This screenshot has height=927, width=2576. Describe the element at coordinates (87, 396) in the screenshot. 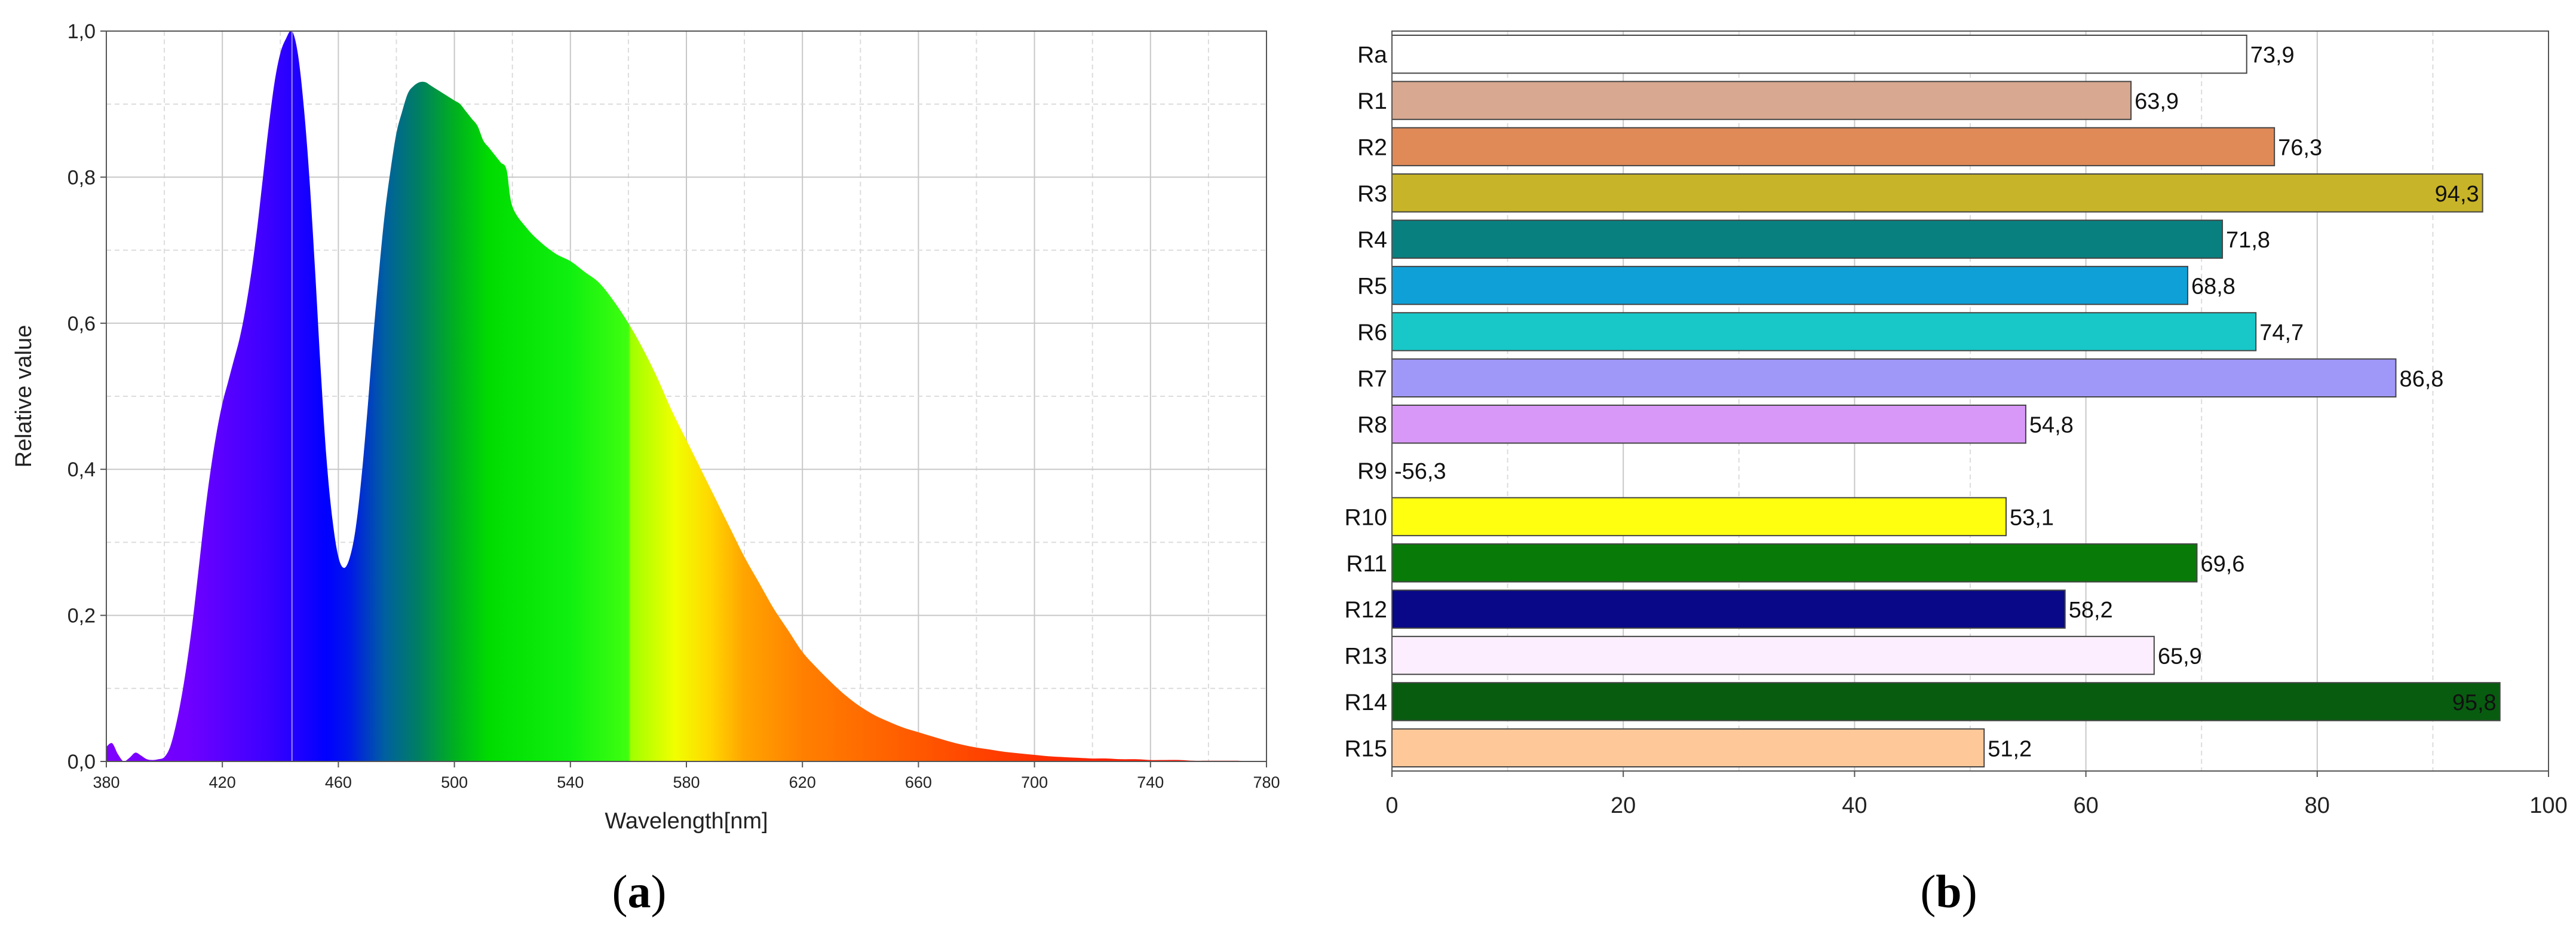

I see `spectrum-y-ticks: 0,0 0,2 0,4 0,6 0,8 1,0` at that location.